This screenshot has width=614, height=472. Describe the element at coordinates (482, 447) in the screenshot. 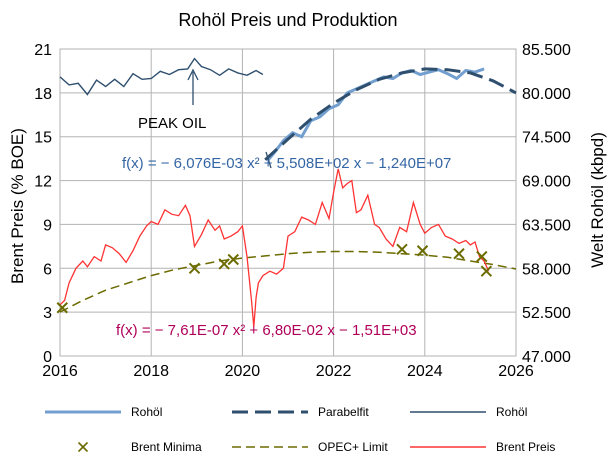

I see `legend-item-5: Brent Preis` at that location.